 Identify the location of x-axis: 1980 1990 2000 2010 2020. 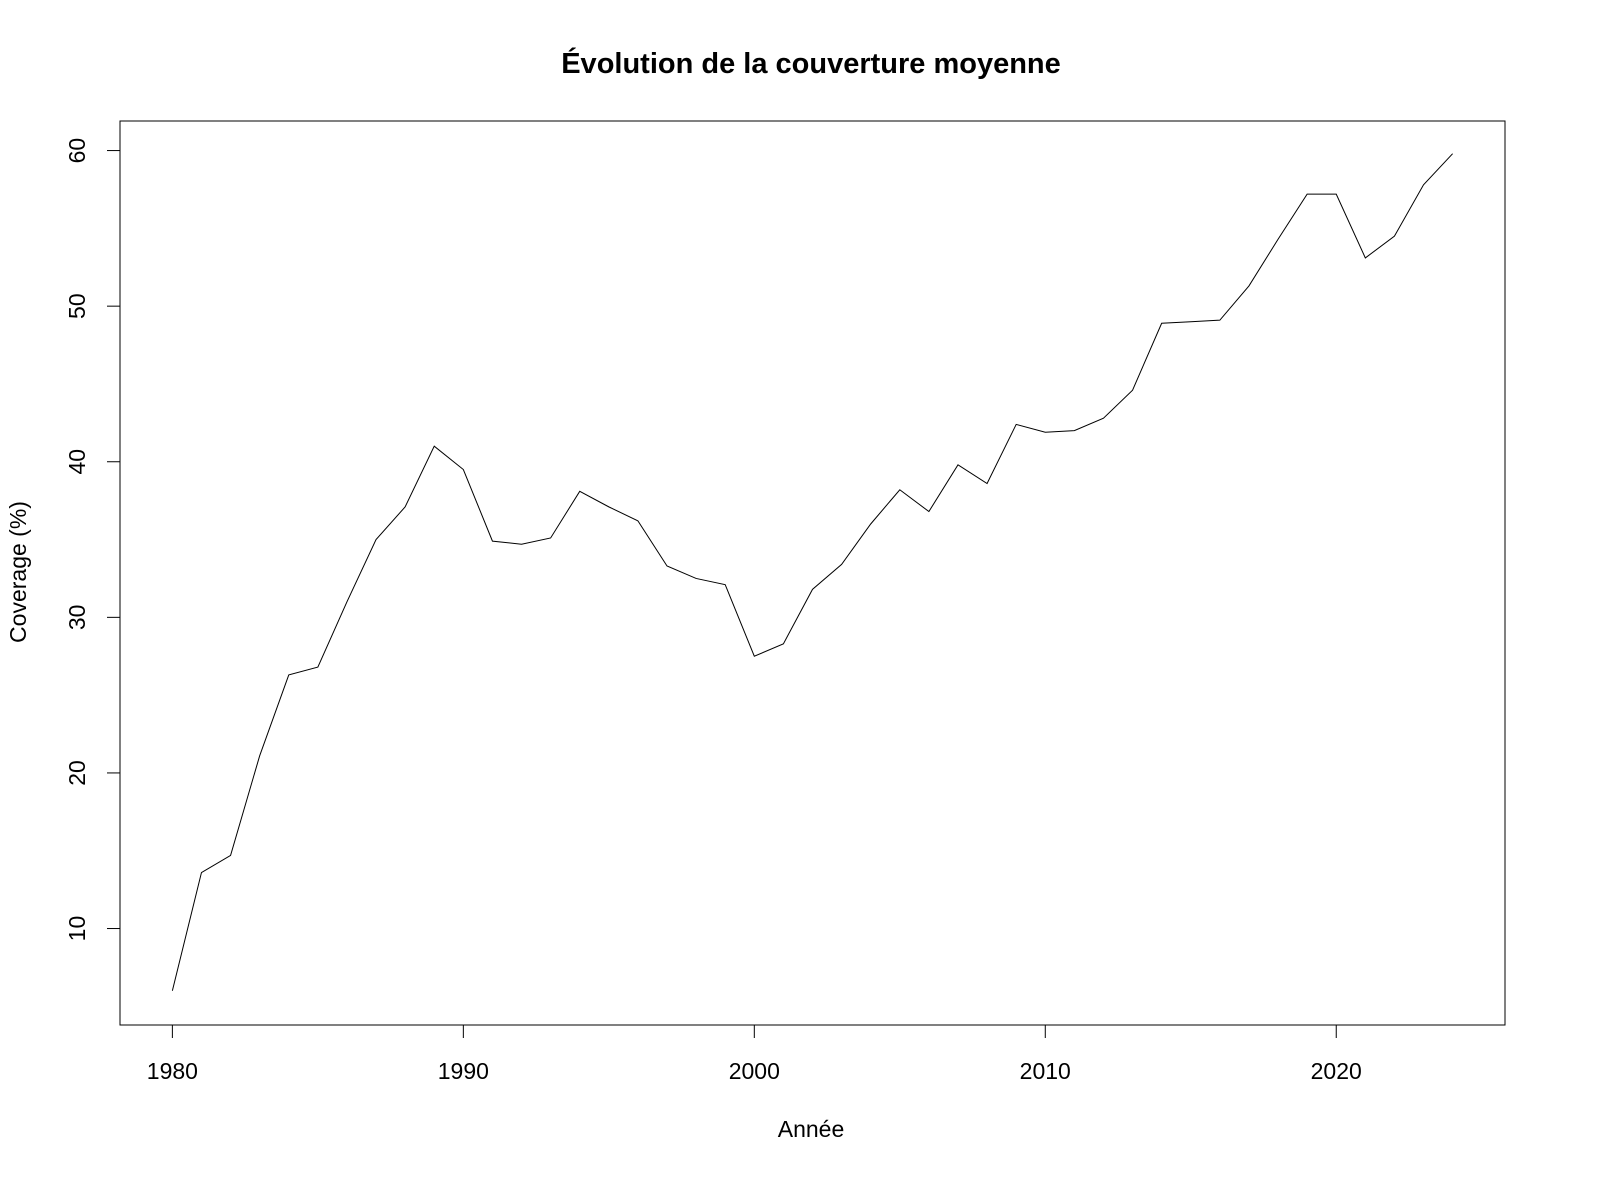
(754, 1054).